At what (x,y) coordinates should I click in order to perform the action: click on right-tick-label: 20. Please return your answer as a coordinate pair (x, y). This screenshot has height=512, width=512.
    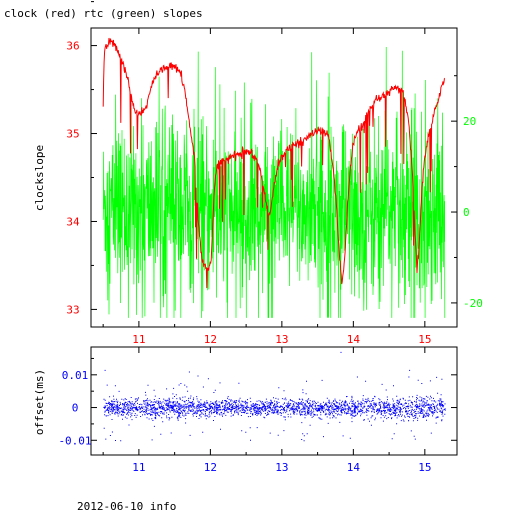
    Looking at the image, I should click on (469, 121).